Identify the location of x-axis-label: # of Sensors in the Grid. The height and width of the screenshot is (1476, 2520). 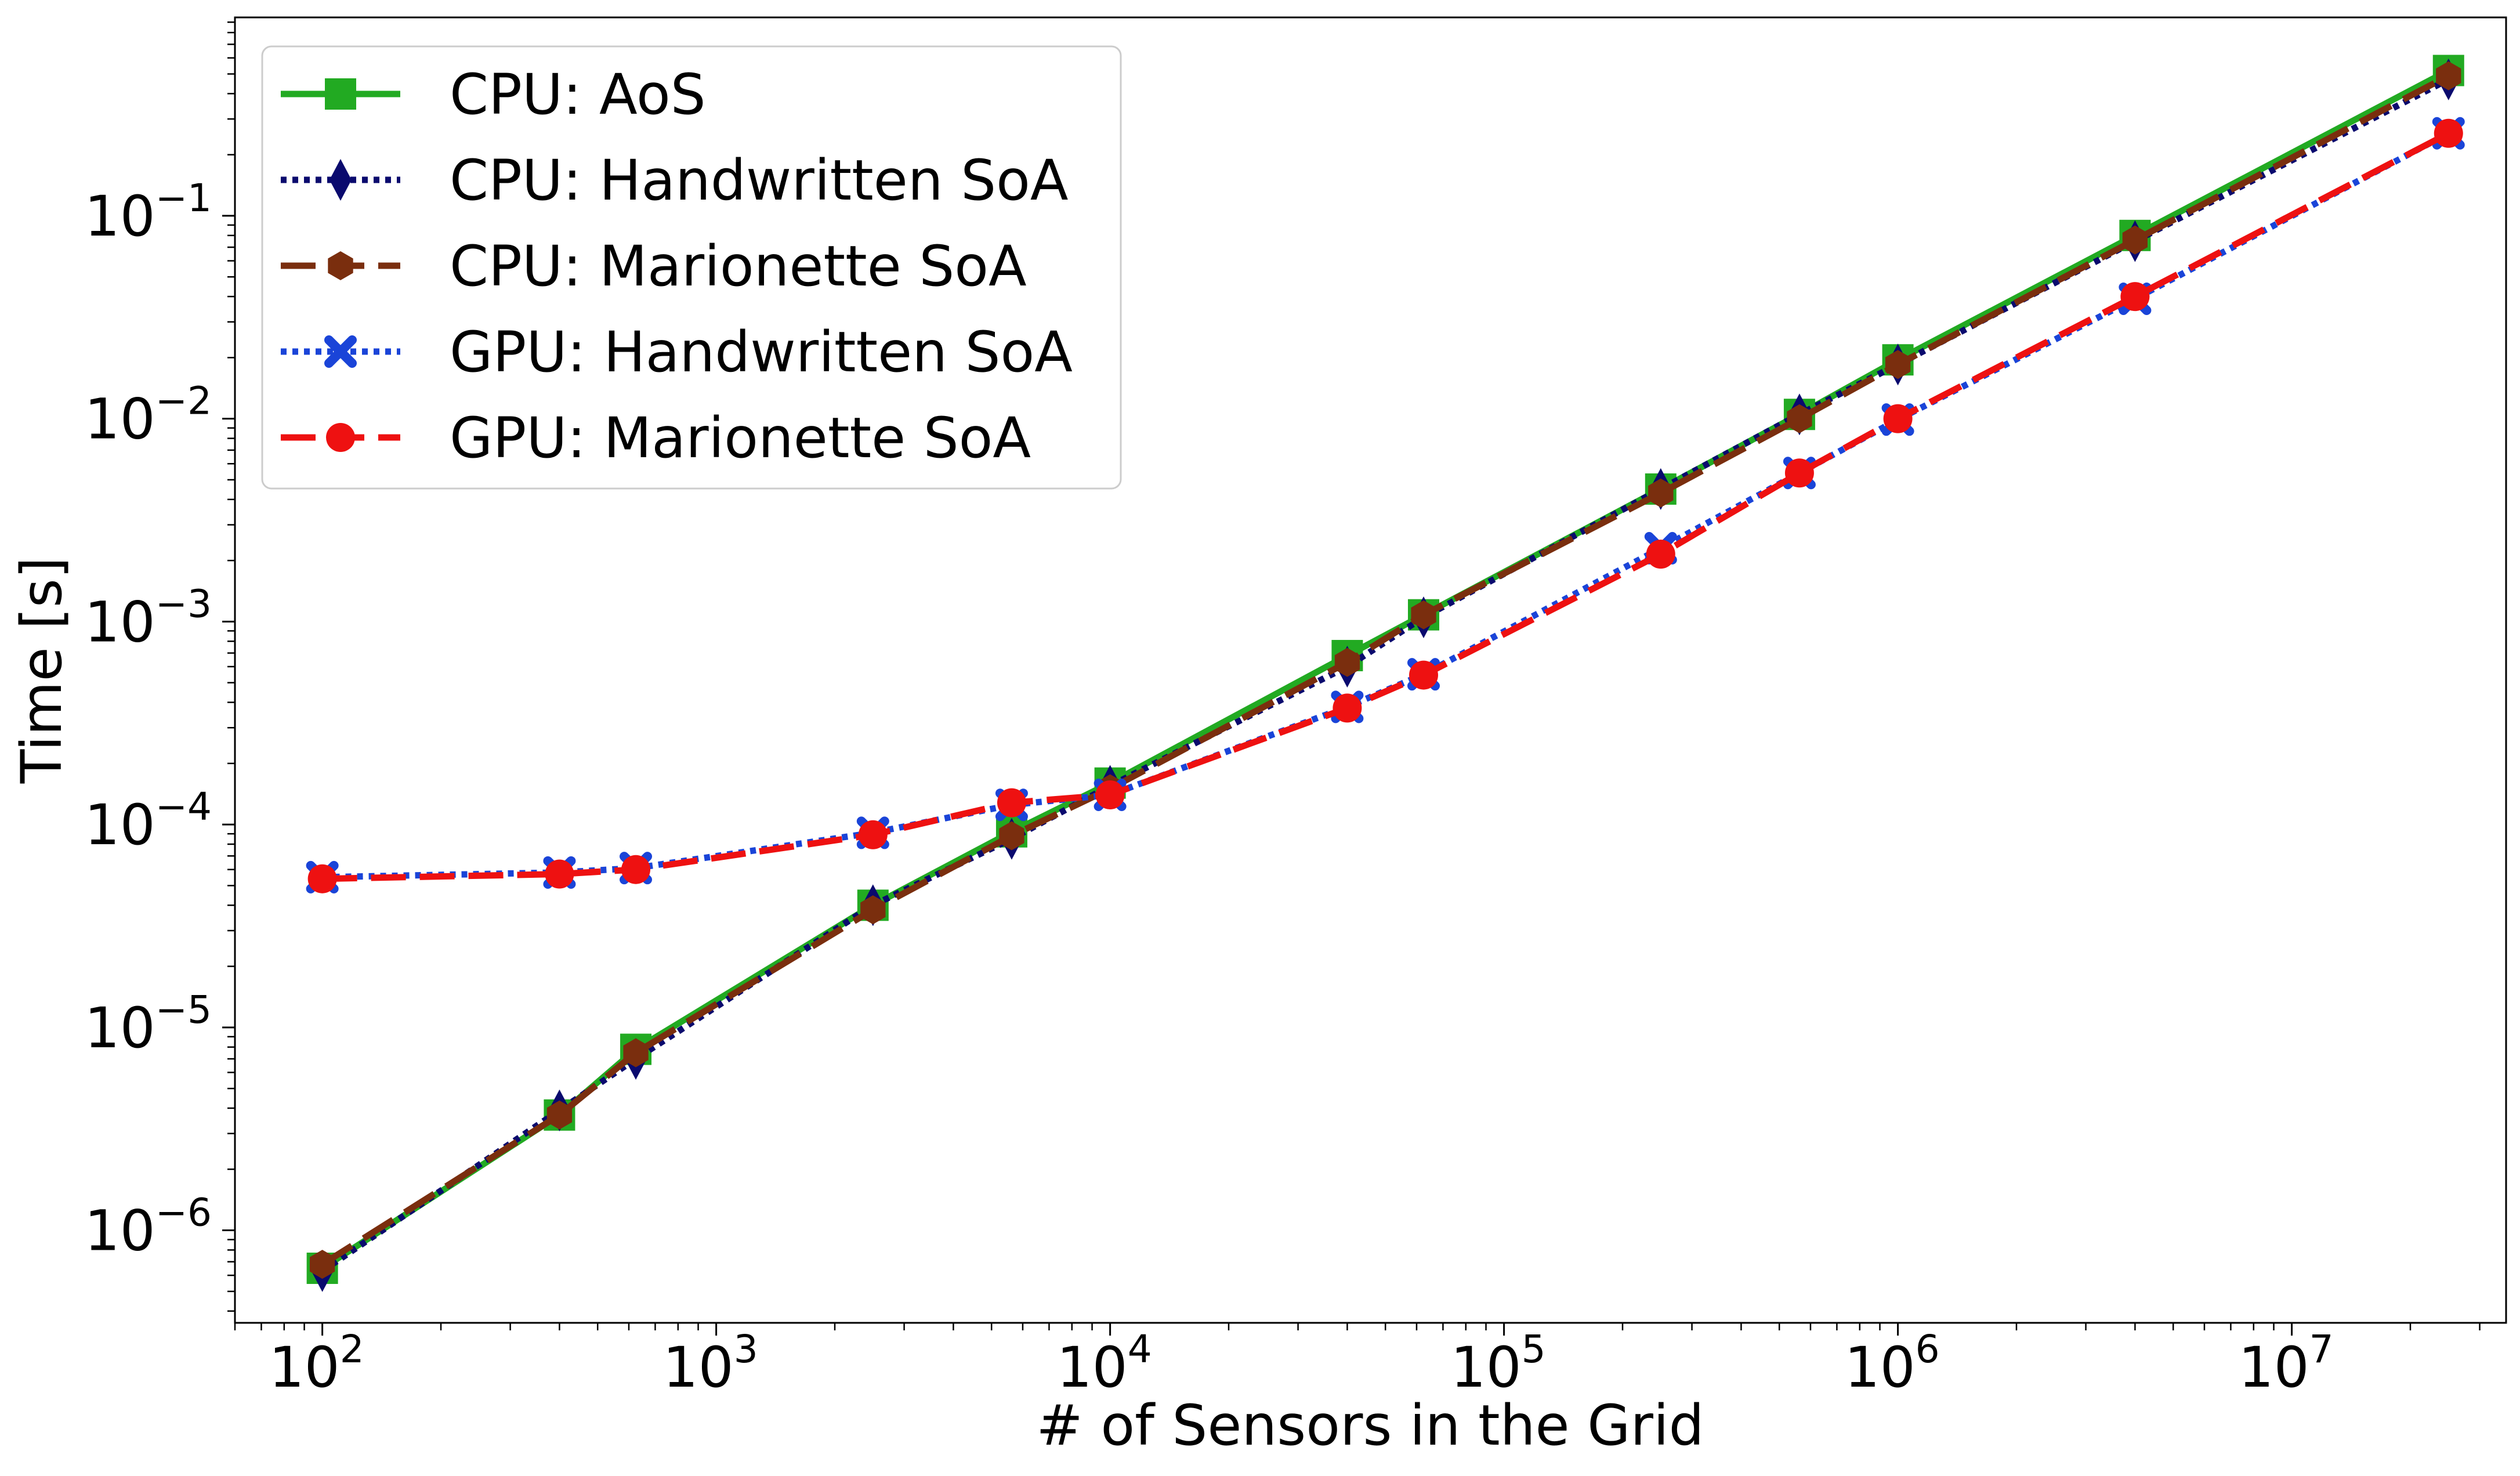
(1370, 1426).